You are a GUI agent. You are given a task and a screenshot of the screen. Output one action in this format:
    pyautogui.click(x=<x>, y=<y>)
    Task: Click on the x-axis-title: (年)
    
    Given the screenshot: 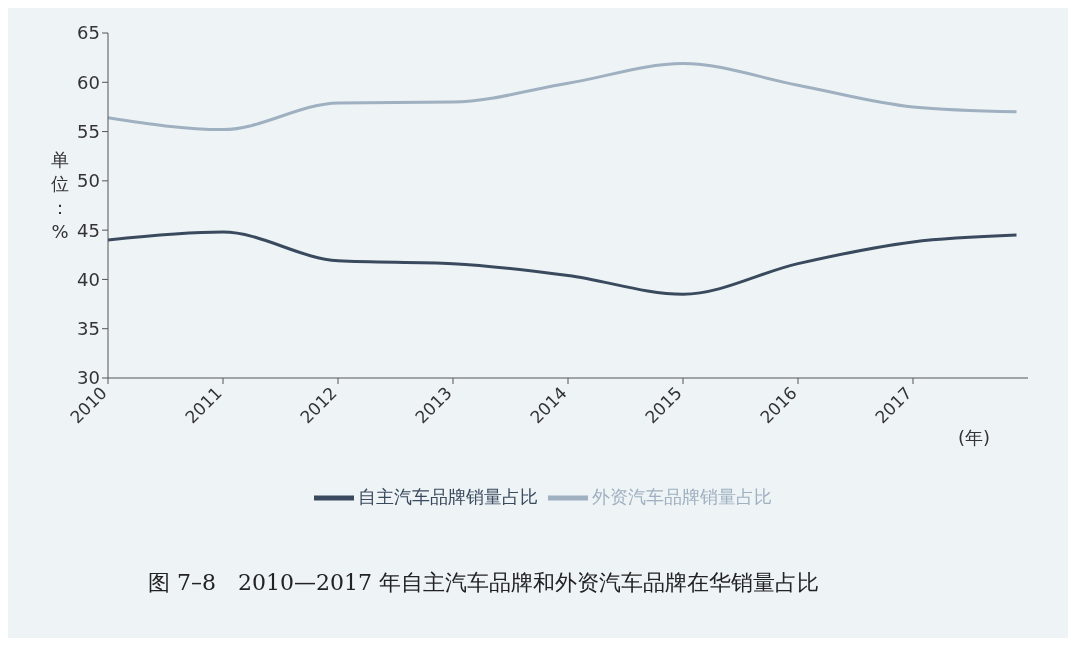 What is the action you would take?
    pyautogui.click(x=974, y=438)
    